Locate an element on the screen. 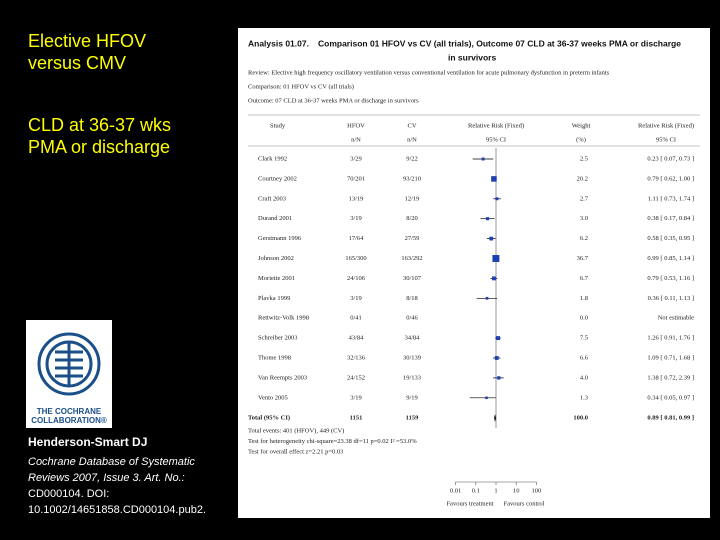 This screenshot has width=720, height=540. citation: CD000104. DOI: is located at coordinates (68, 494).